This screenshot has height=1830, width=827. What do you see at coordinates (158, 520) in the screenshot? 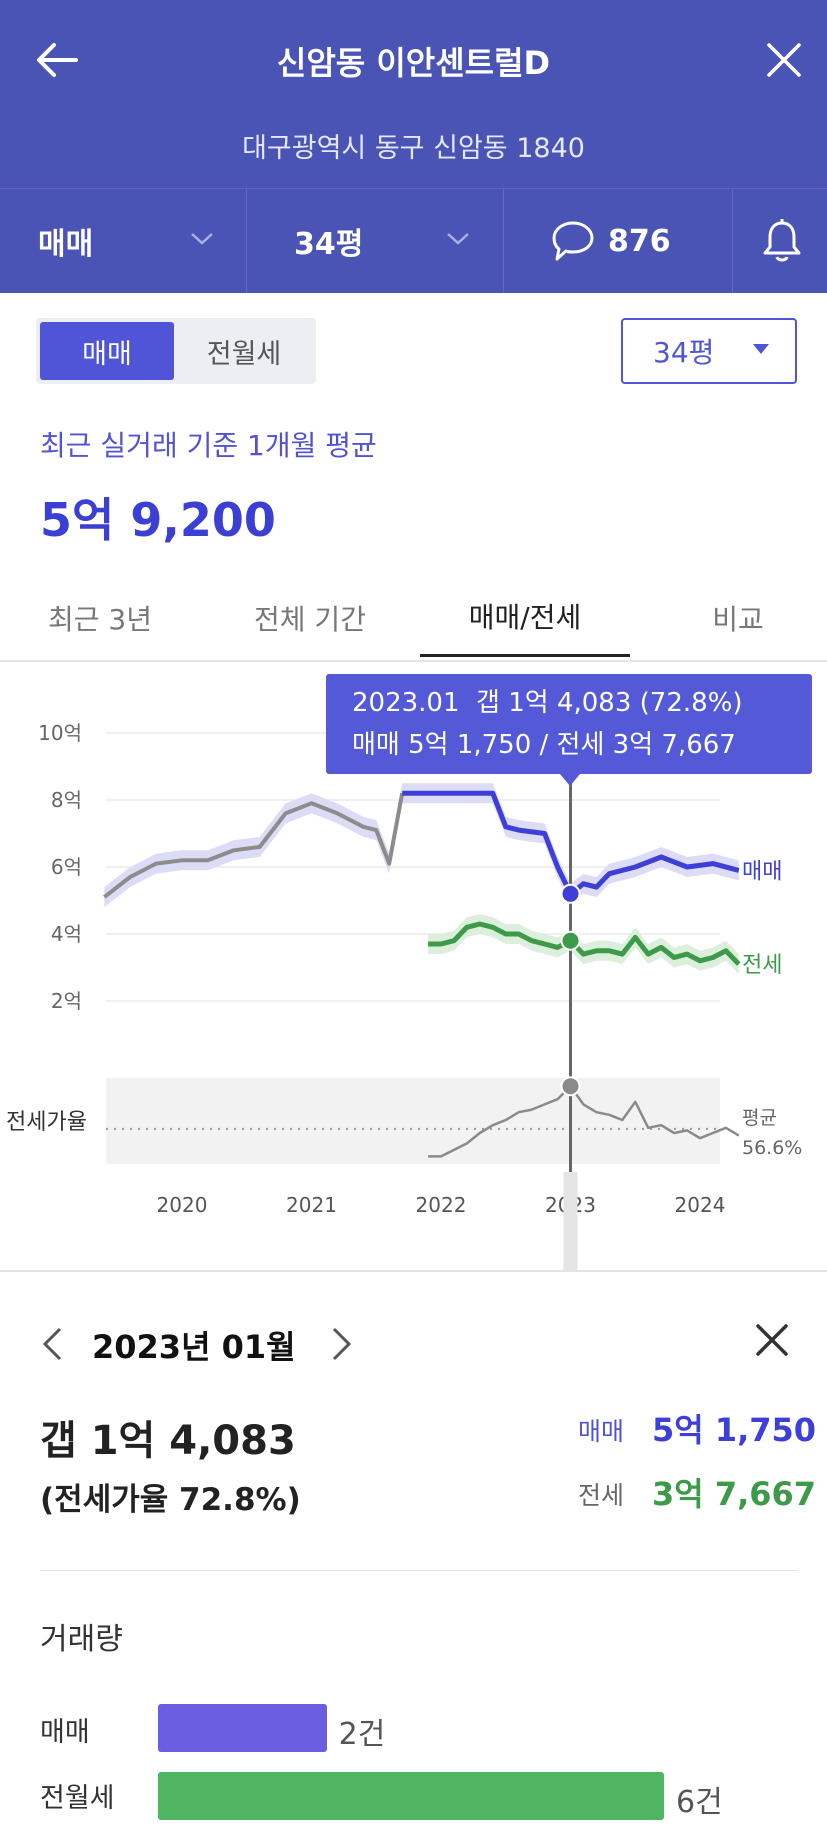
I see `average-price: 5억 9,200` at bounding box center [158, 520].